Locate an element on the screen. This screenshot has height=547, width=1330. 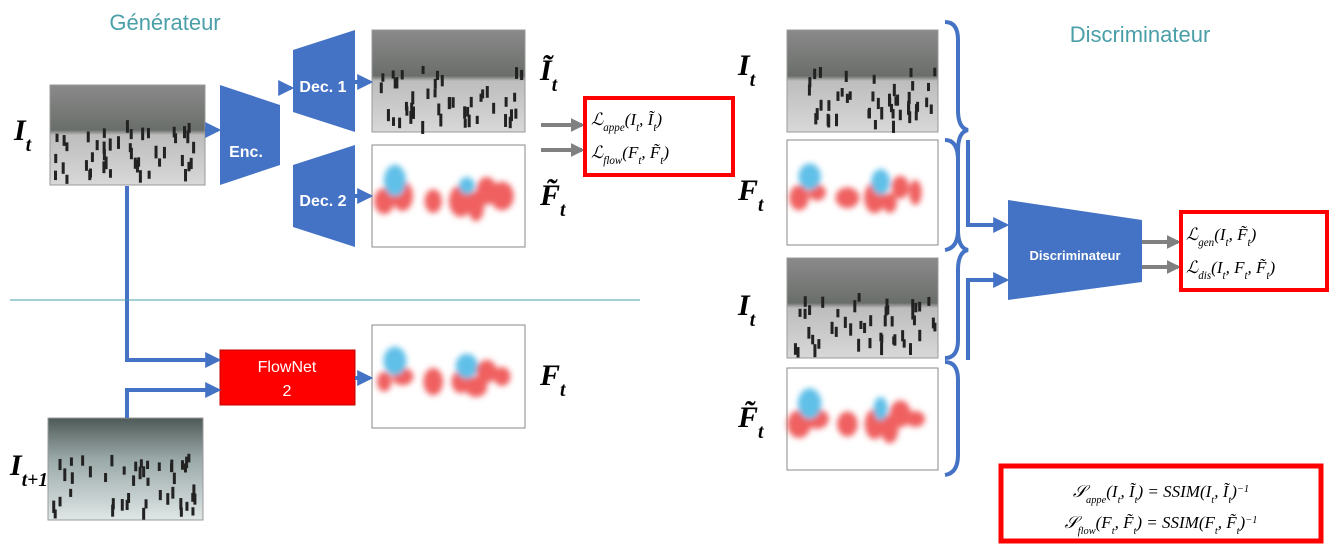
flownet-label: 2 is located at coordinates (287, 391).